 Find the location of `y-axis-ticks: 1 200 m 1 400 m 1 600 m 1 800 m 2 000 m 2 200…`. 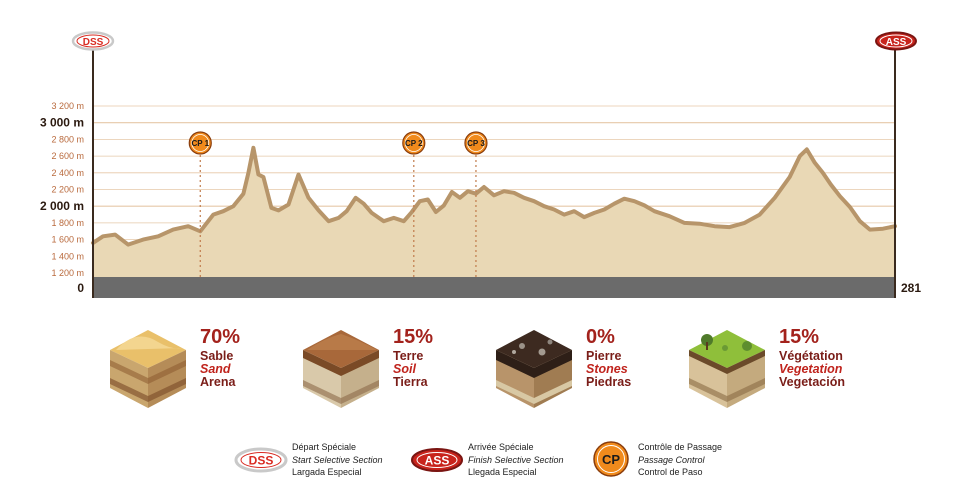

y-axis-ticks: 1 200 m 1 400 m 1 600 m 1 800 m 2 000 m 2 200… is located at coordinates (62, 189).